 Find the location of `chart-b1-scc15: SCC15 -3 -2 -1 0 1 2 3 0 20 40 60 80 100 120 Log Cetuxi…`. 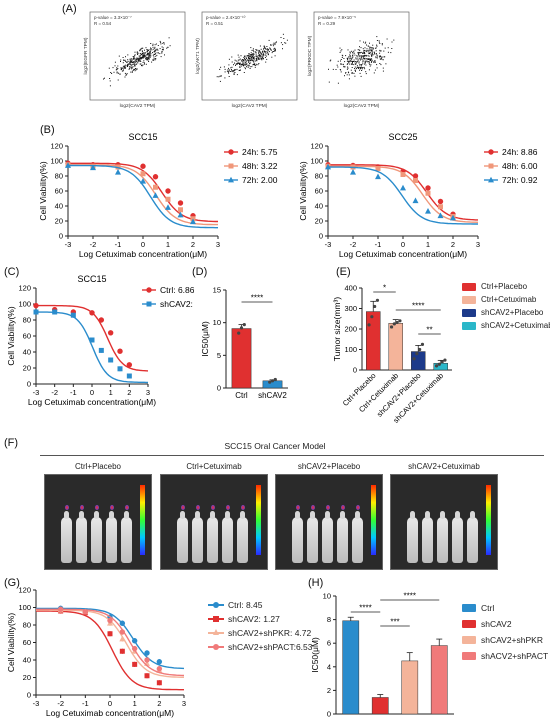

chart-b1-scc15: SCC15 -3 -2 -1 0 1 2 3 0 20 40 60 80 100 120 Log Cetuxi… is located at coordinates (159, 195).